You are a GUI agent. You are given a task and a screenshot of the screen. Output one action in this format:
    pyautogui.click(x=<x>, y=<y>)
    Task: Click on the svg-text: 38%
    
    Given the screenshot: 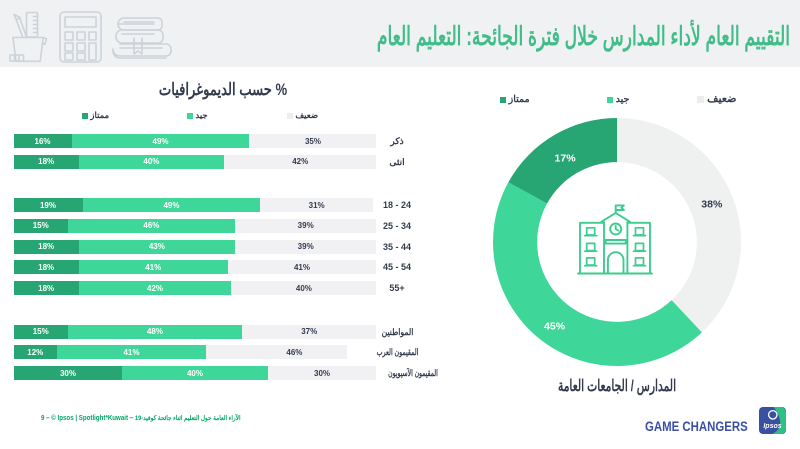 What is the action you would take?
    pyautogui.click(x=712, y=204)
    